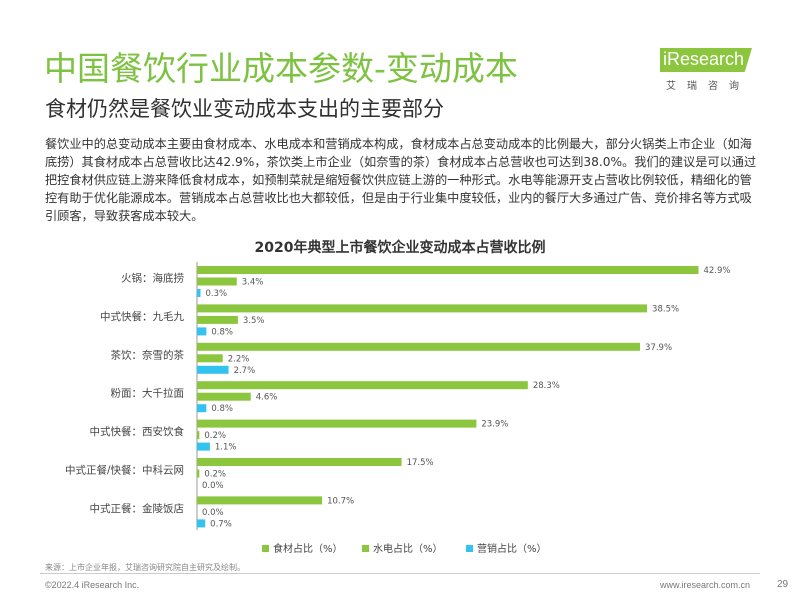 The width and height of the screenshot is (800, 600). Describe the element at coordinates (145, 567) in the screenshot. I see `source-note: 来源：上市企业年报，艾瑞咨询研究院自主研究及绘制。` at that location.